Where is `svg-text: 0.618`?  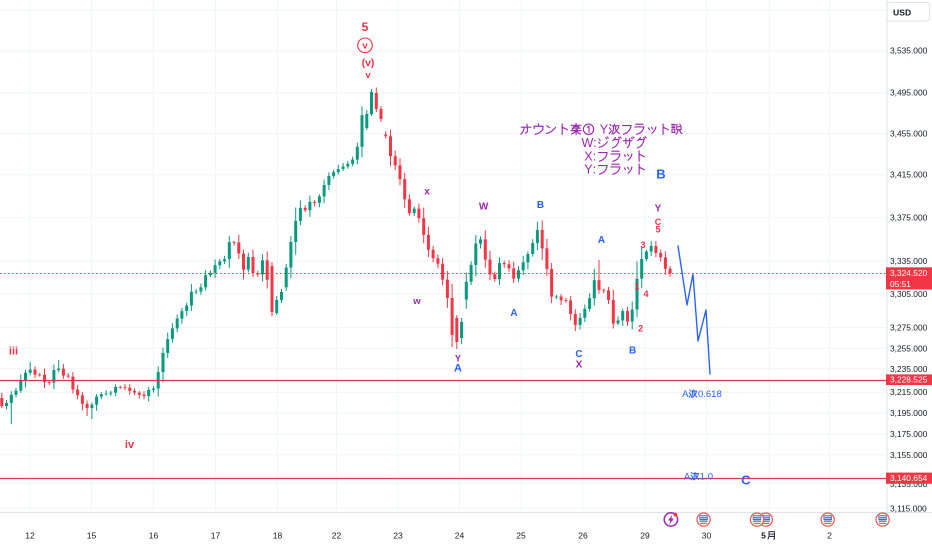
svg-text: 0.618 is located at coordinates (710, 394).